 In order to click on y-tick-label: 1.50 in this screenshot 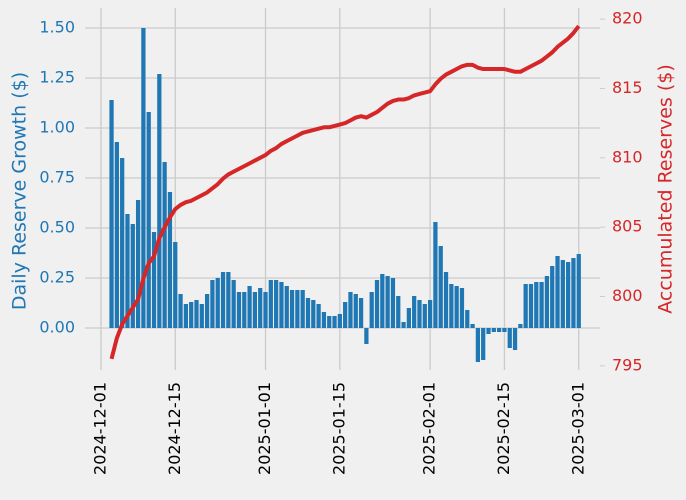, I will do `click(57, 27)`.